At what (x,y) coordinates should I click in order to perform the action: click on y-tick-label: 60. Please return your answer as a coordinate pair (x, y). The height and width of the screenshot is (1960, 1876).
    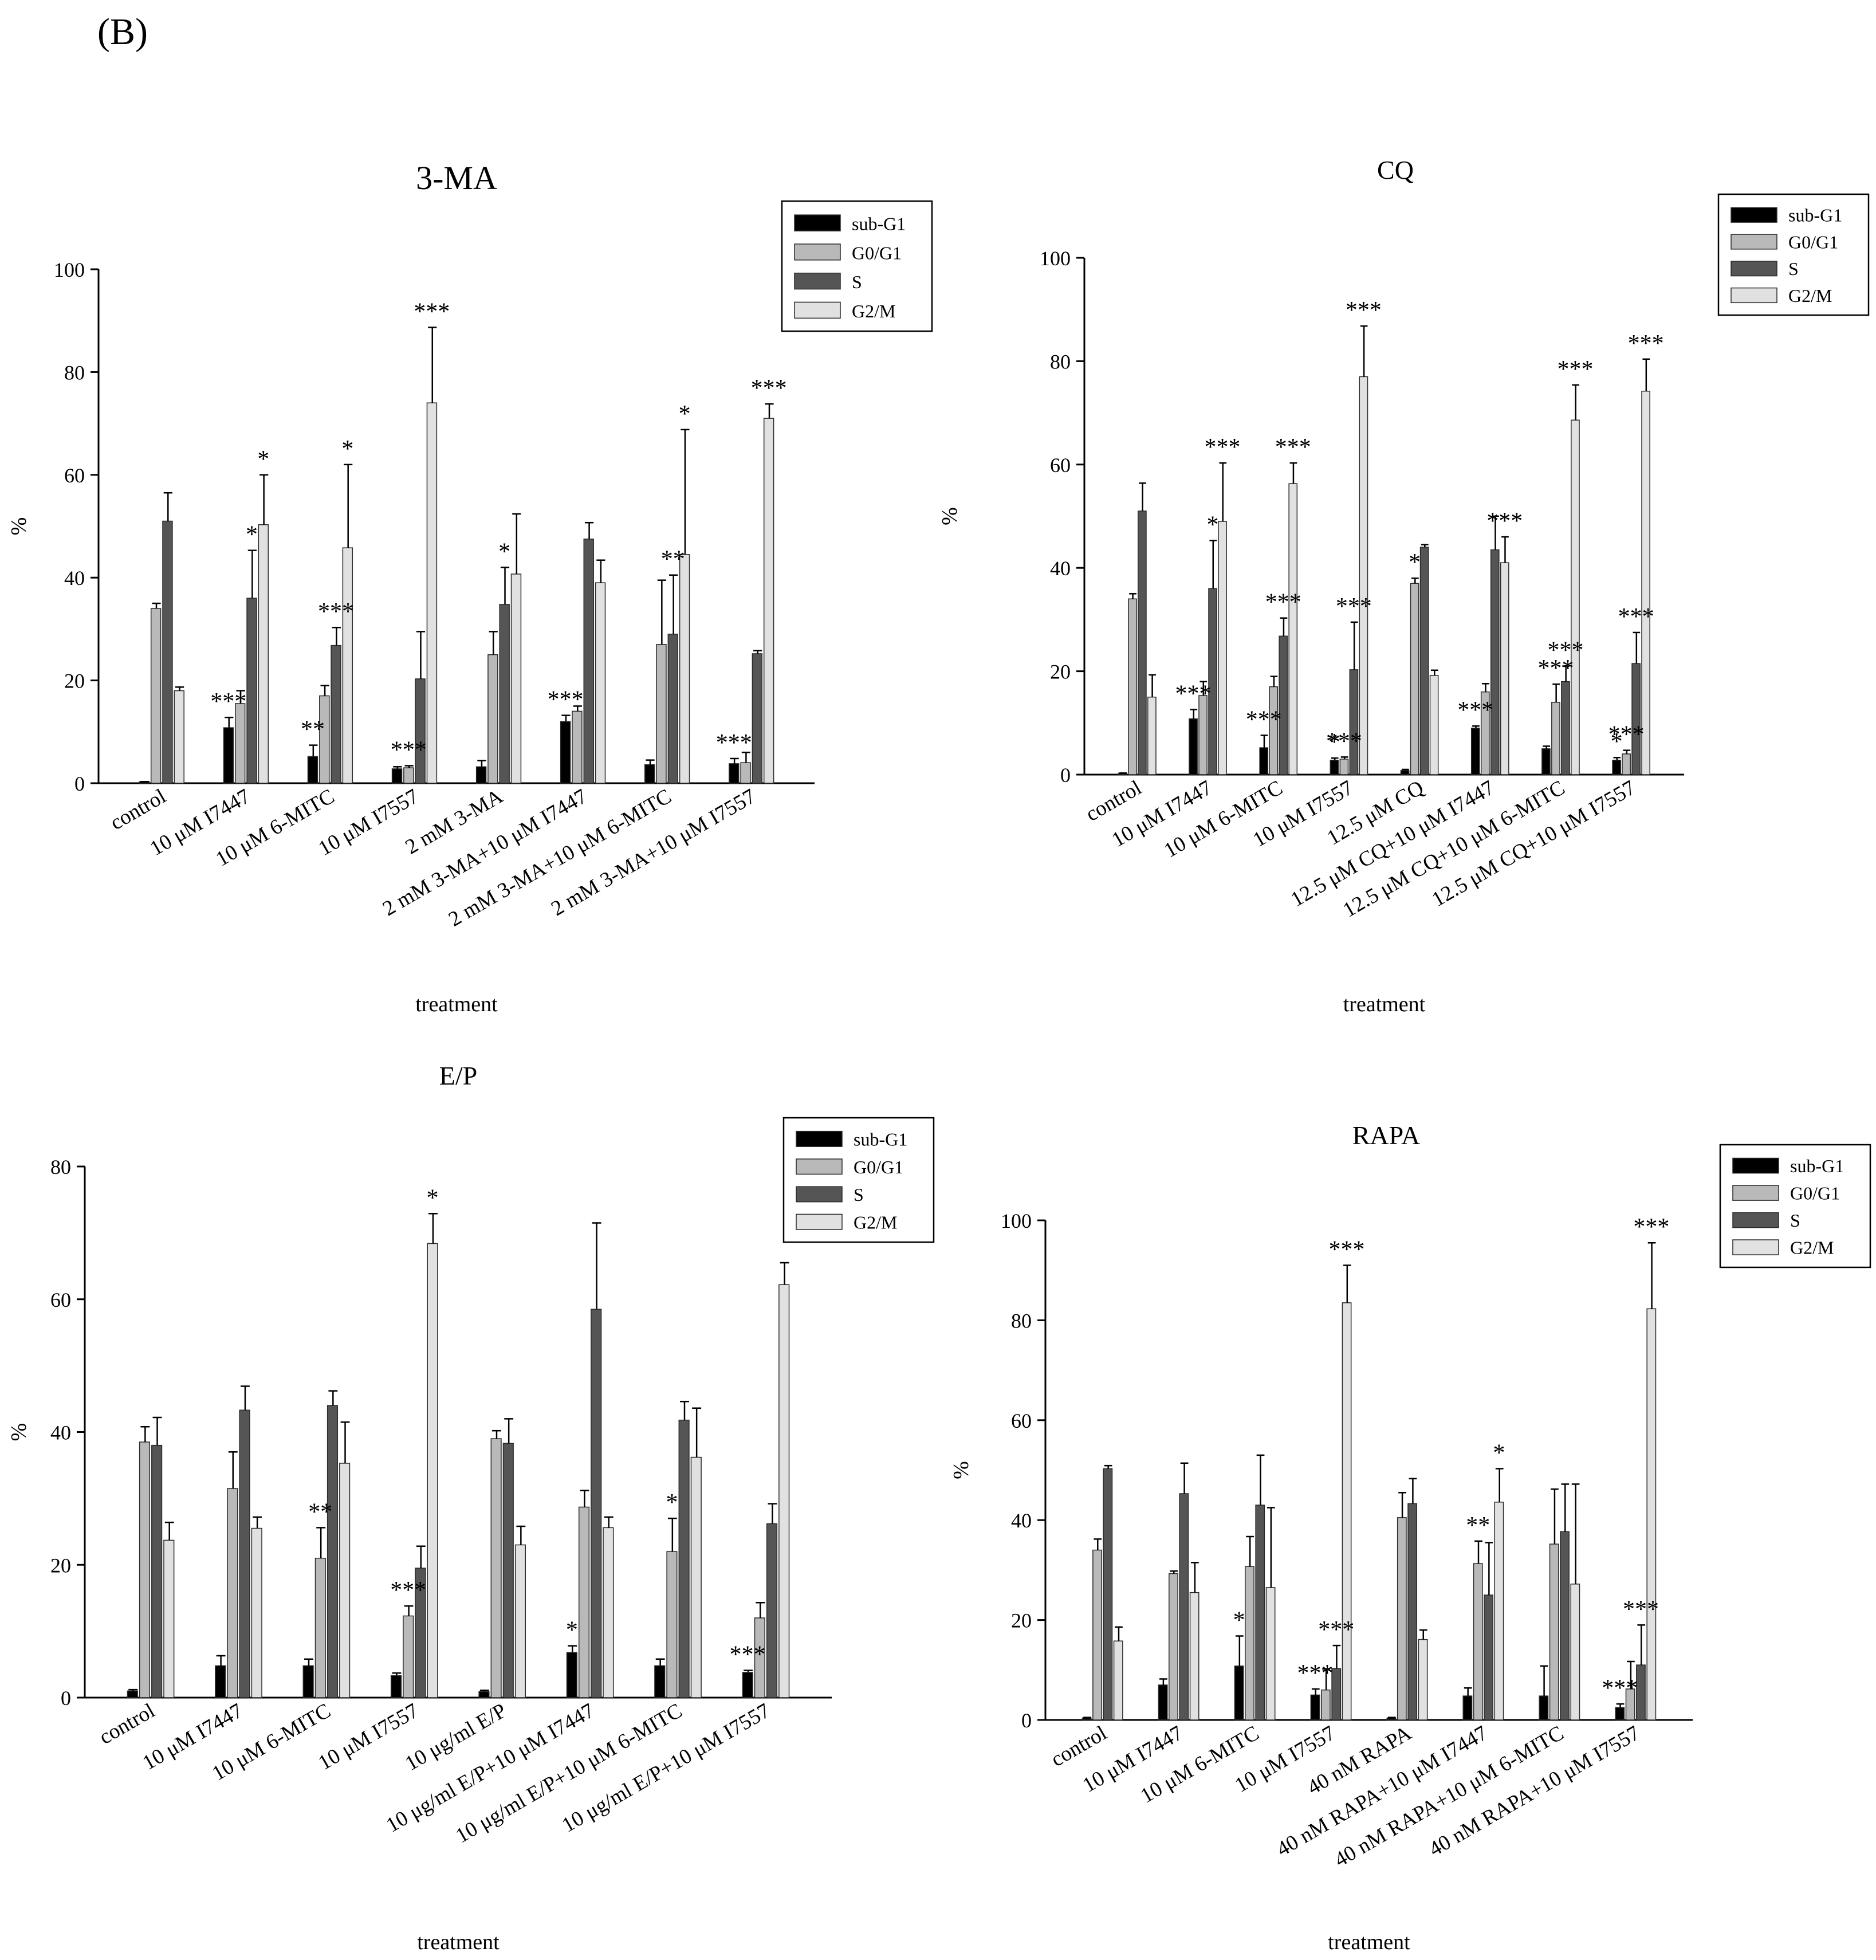
    Looking at the image, I should click on (1060, 465).